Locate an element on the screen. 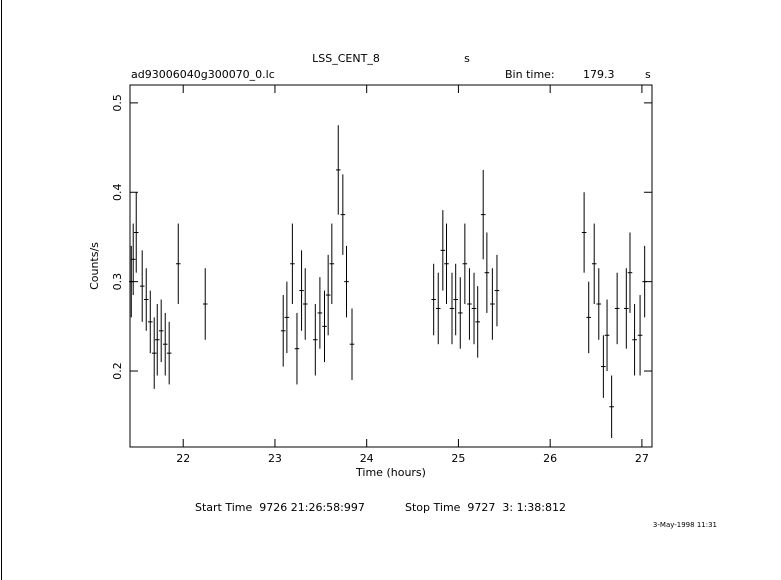 This screenshot has height=580, width=781. y-axis-label: Counts/s is located at coordinates (94, 266).